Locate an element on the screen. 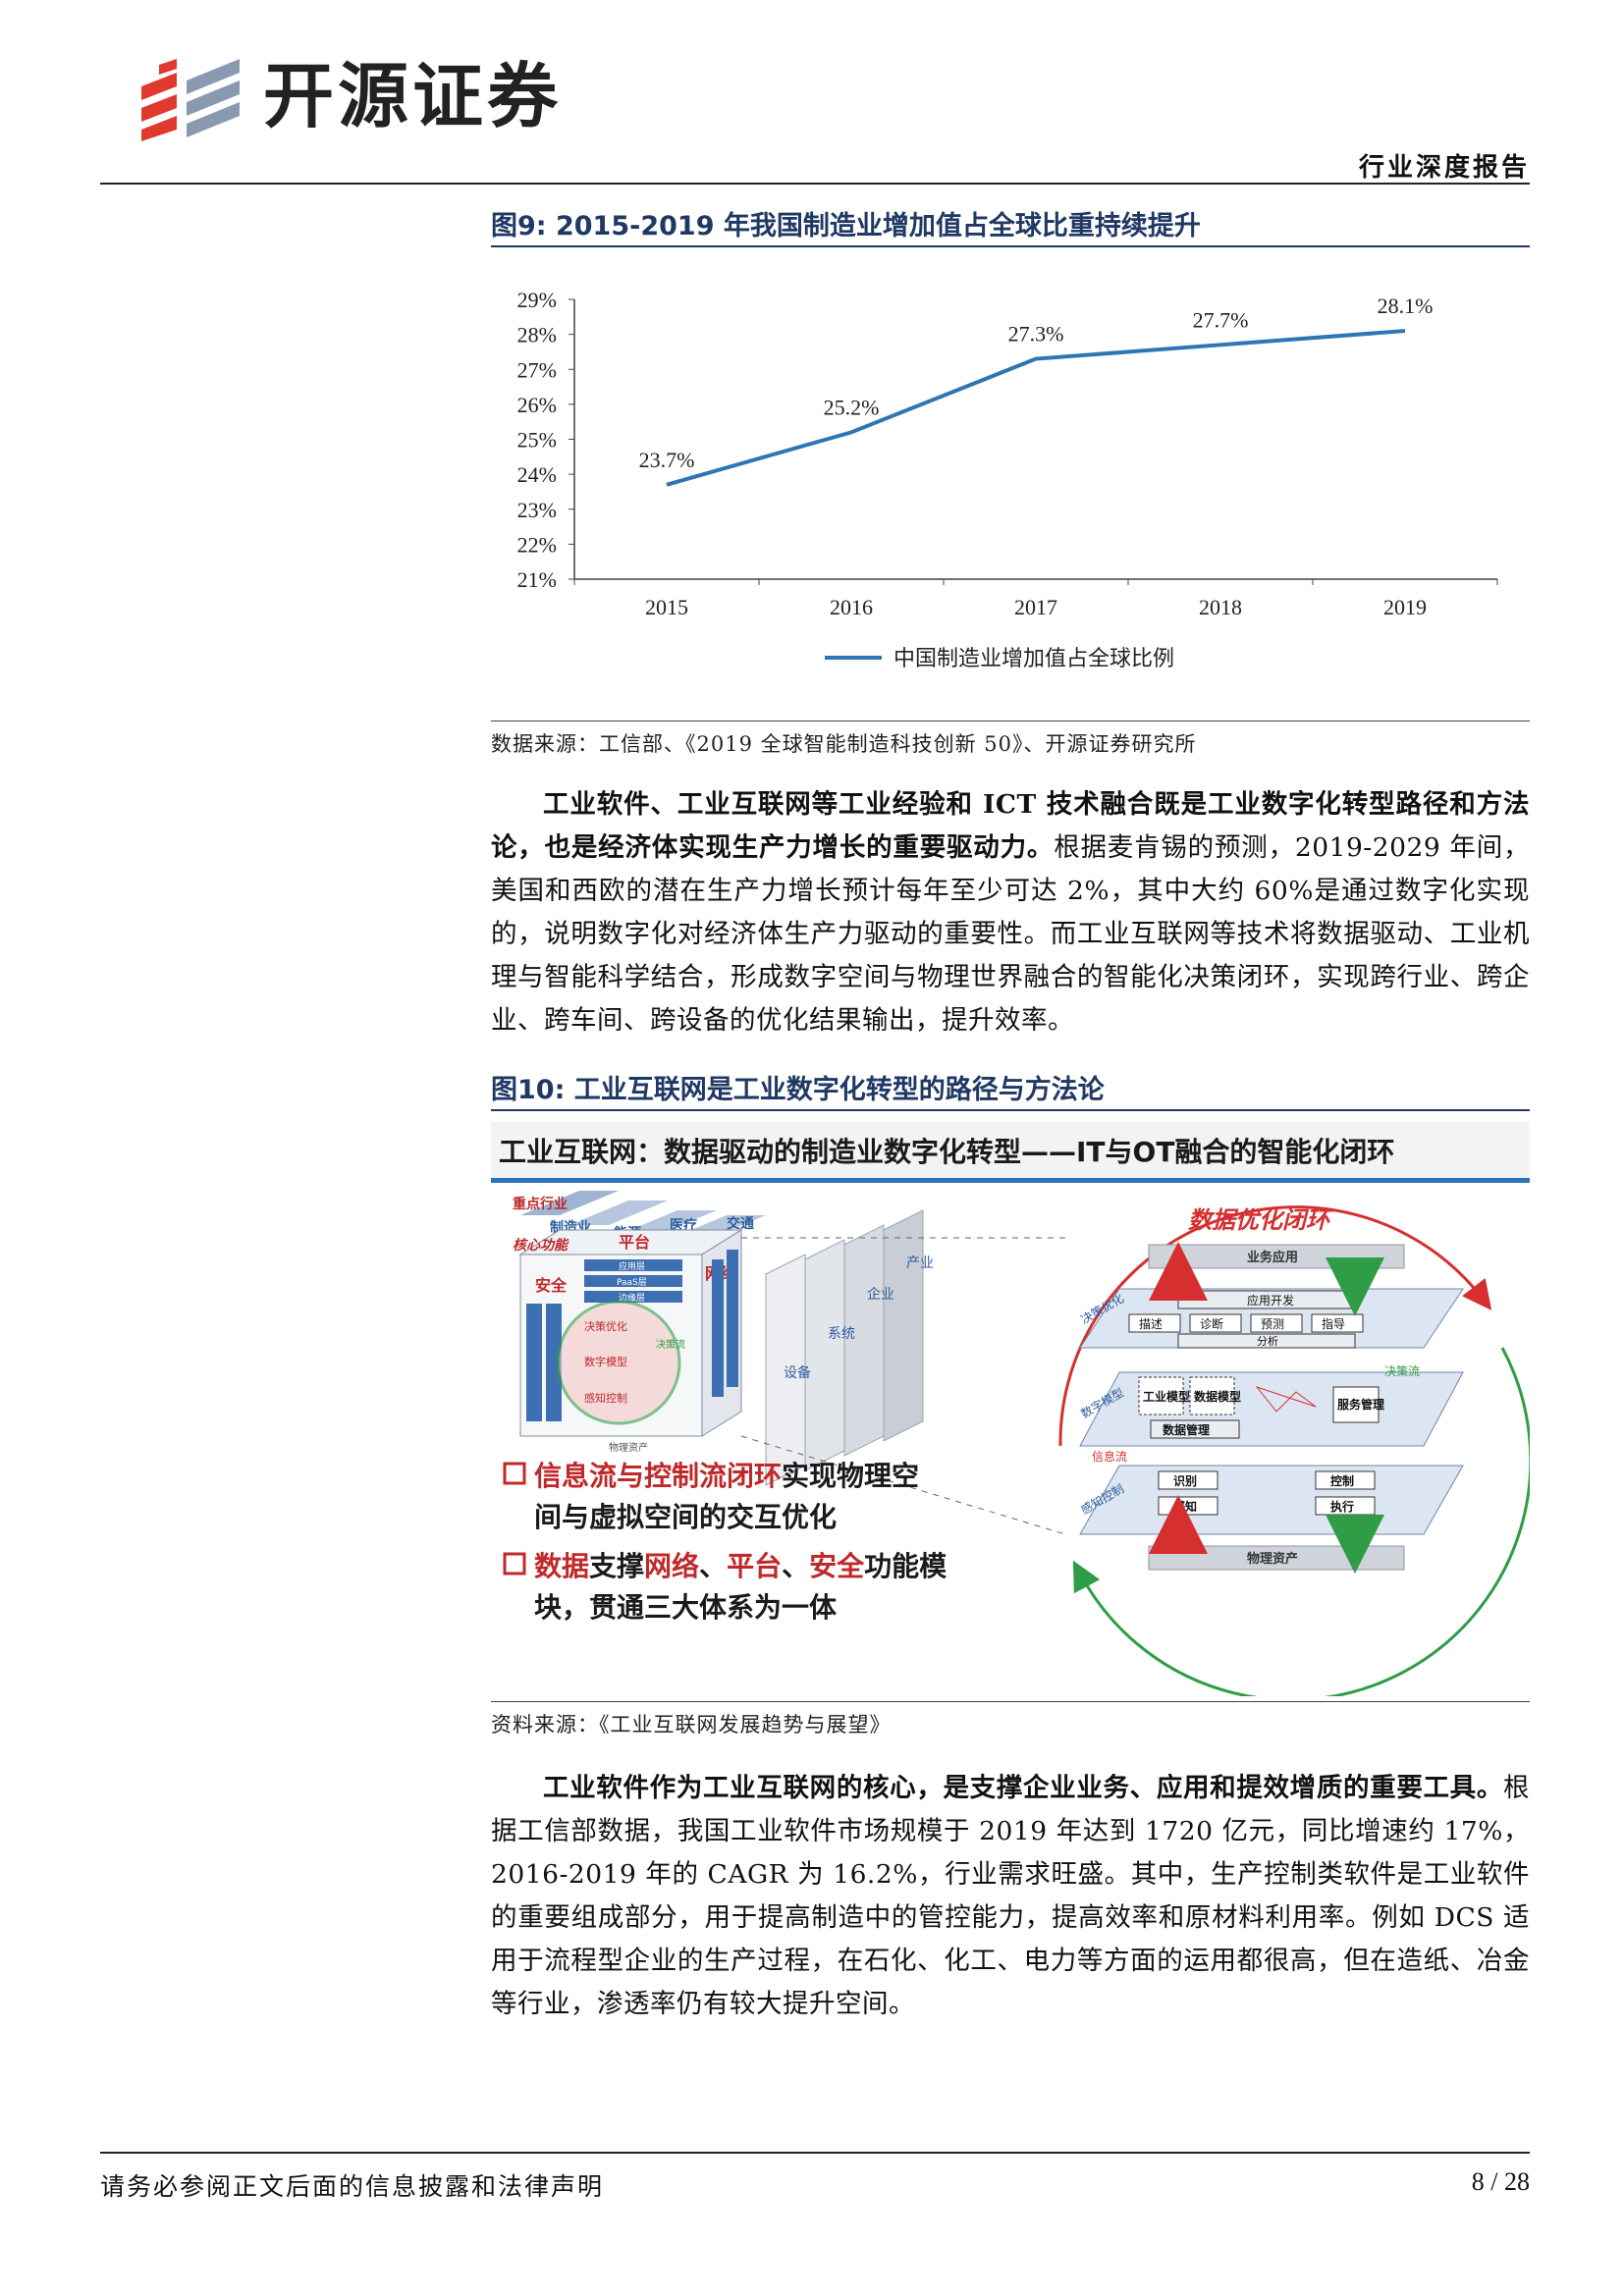 The width and height of the screenshot is (1624, 2296). brand-name: 开源证券 is located at coordinates (413, 96).